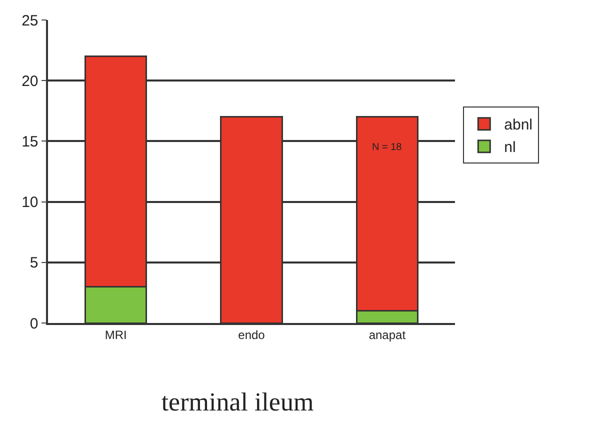 This screenshot has height=441, width=609. Describe the element at coordinates (34, 263) in the screenshot. I see `y-tick-label: 5` at that location.